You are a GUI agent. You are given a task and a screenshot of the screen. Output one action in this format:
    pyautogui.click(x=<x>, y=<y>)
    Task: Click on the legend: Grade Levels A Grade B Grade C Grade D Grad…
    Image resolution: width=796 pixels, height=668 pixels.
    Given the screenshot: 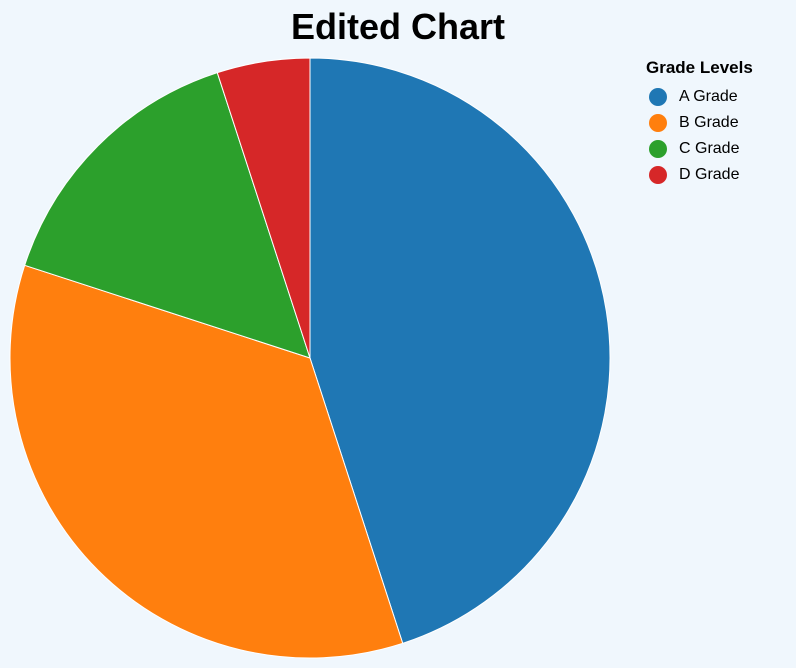 What is the action you would take?
    pyautogui.click(x=699, y=123)
    